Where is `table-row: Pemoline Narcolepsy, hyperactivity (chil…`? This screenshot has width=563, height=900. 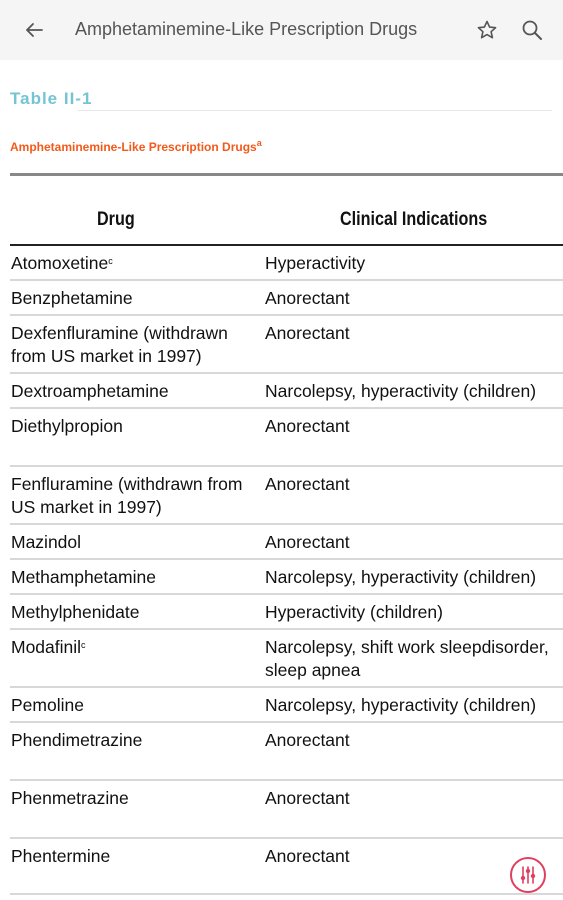 table-row: Pemoline Narcolepsy, hyperactivity (chil… is located at coordinates (286, 705).